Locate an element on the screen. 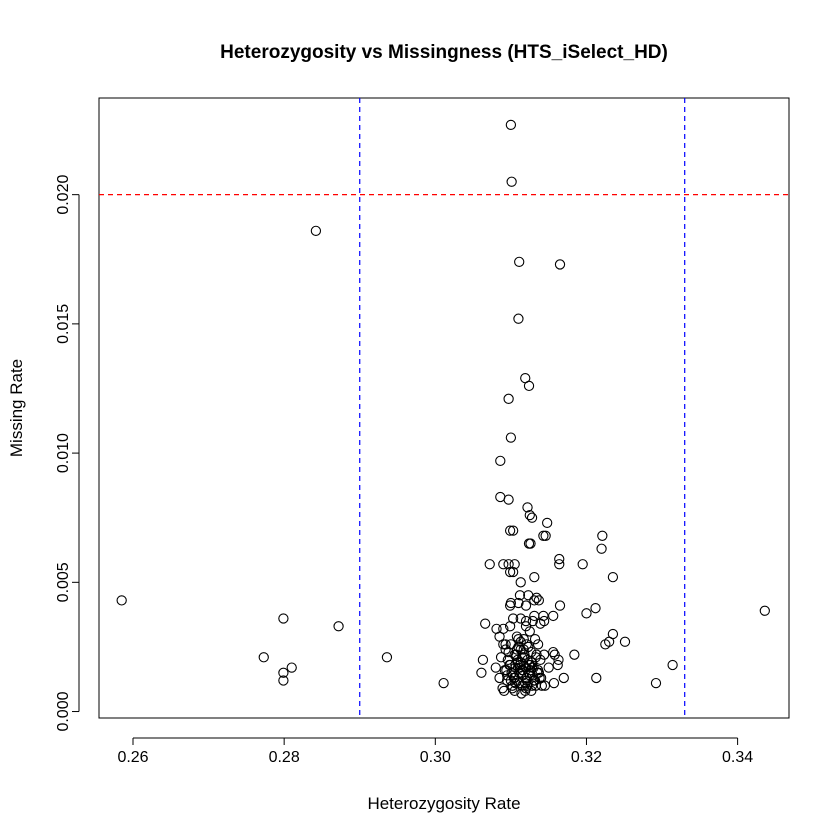  y-axis-label: Missing Rate is located at coordinates (16, 408).